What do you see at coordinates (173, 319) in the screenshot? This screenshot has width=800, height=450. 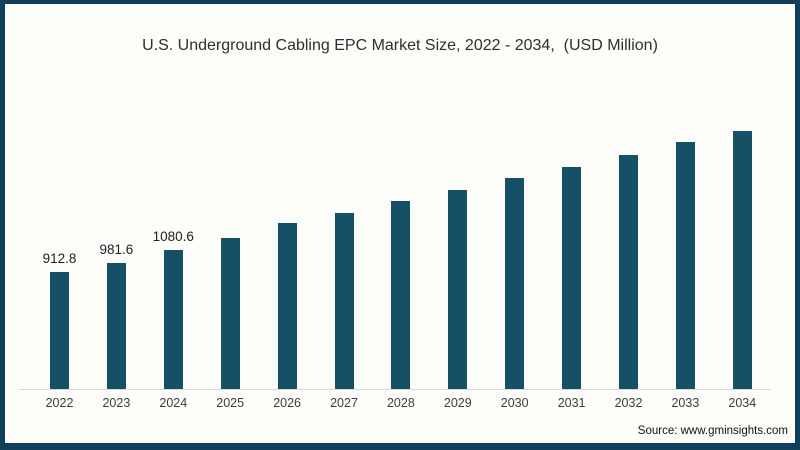 I see `bar-2024` at bounding box center [173, 319].